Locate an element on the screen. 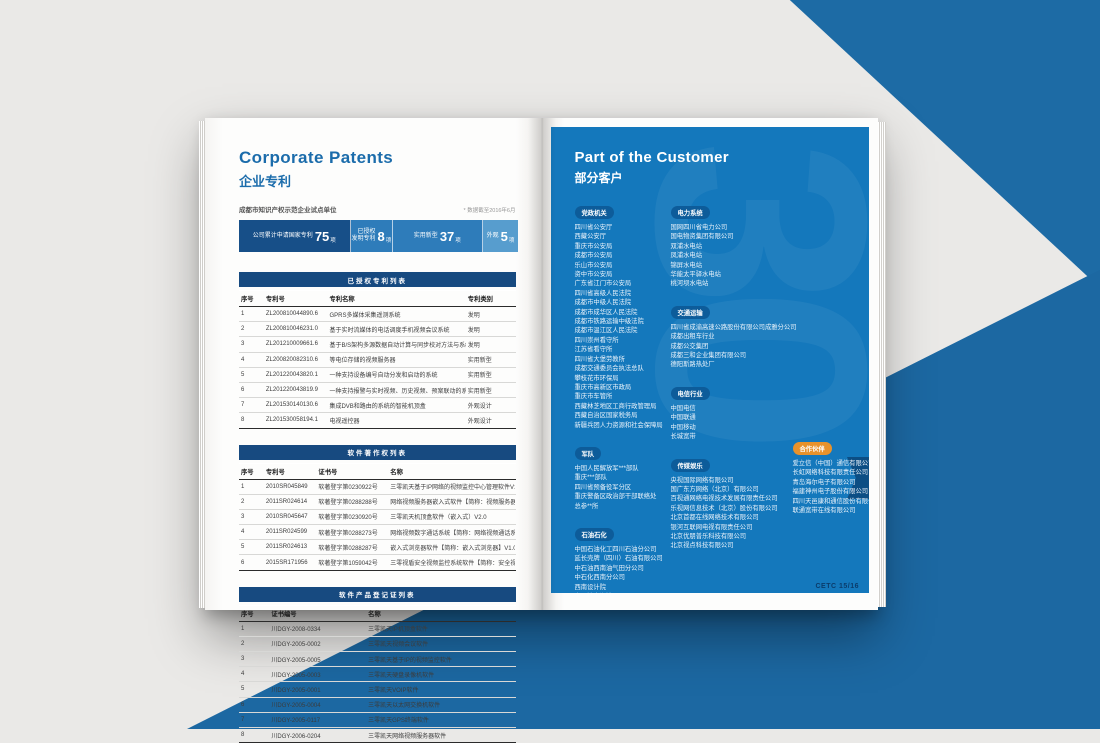 The image size is (1100, 743). table-row: 2 川DGY-2005-0002 三零凯天视频会议软件 is located at coordinates (377, 644).